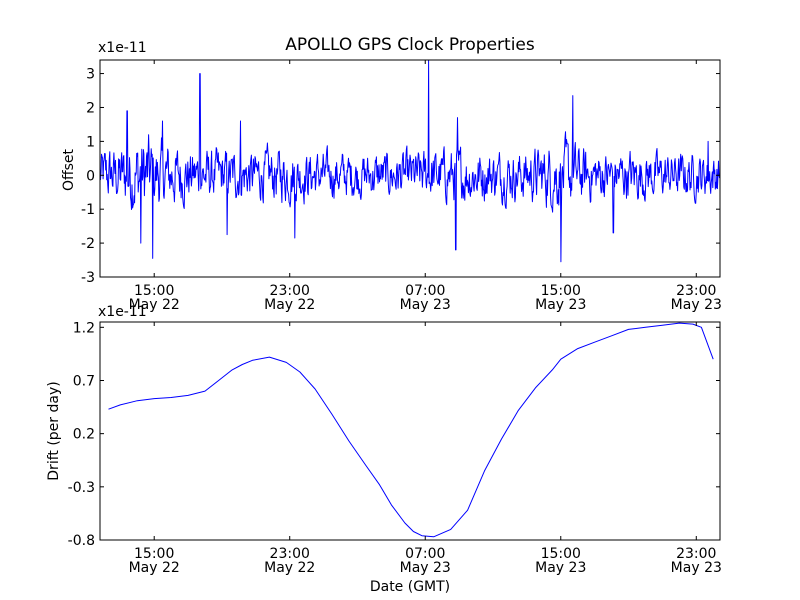  What do you see at coordinates (88, 210) in the screenshot?
I see `offset-ytick-label: -1` at bounding box center [88, 210].